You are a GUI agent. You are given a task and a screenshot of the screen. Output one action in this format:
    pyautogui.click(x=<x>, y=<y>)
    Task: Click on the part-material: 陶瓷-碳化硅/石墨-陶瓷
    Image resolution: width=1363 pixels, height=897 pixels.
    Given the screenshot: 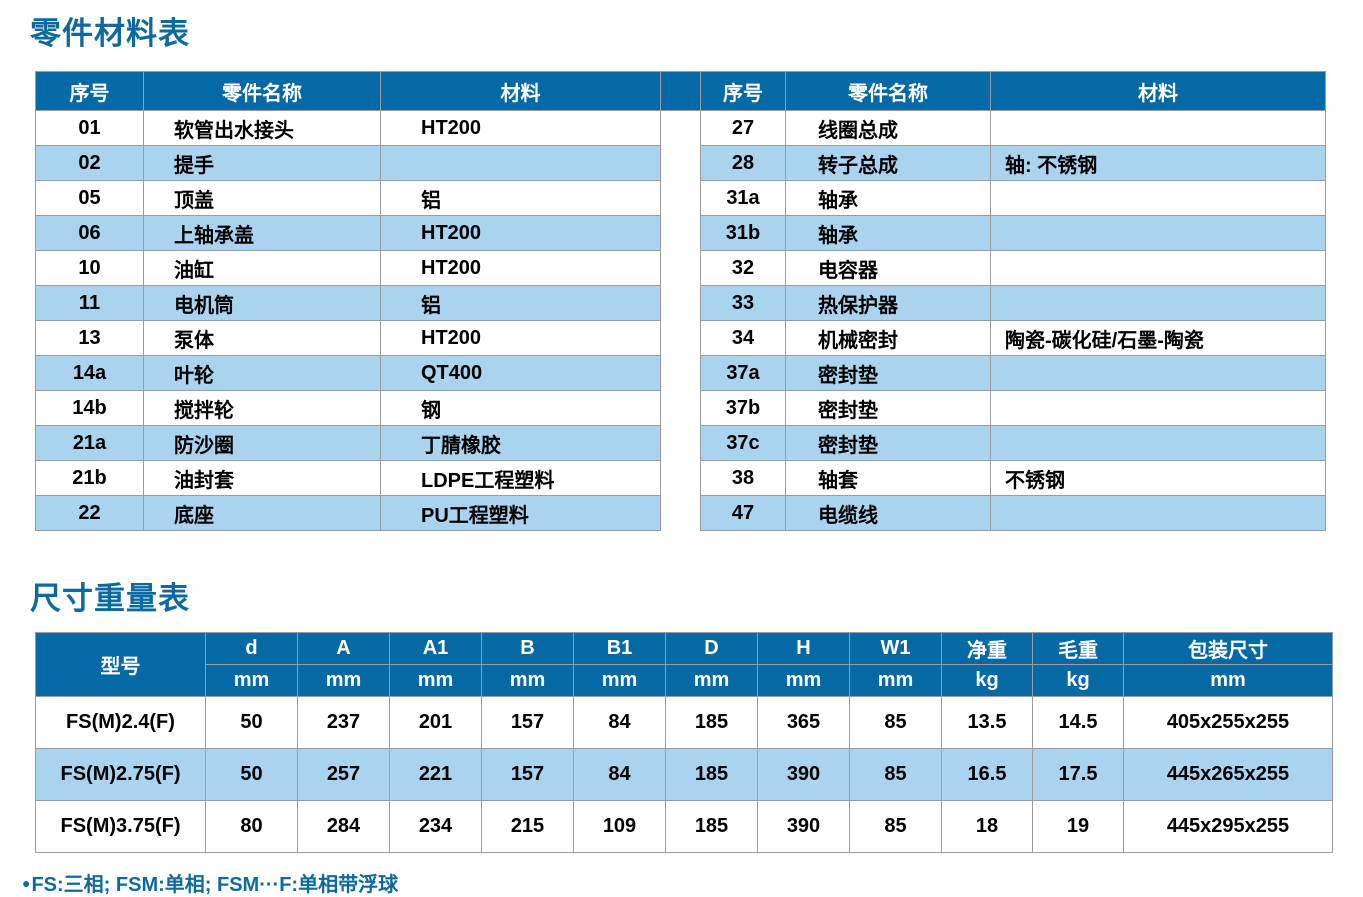 What is the action you would take?
    pyautogui.click(x=1158, y=338)
    